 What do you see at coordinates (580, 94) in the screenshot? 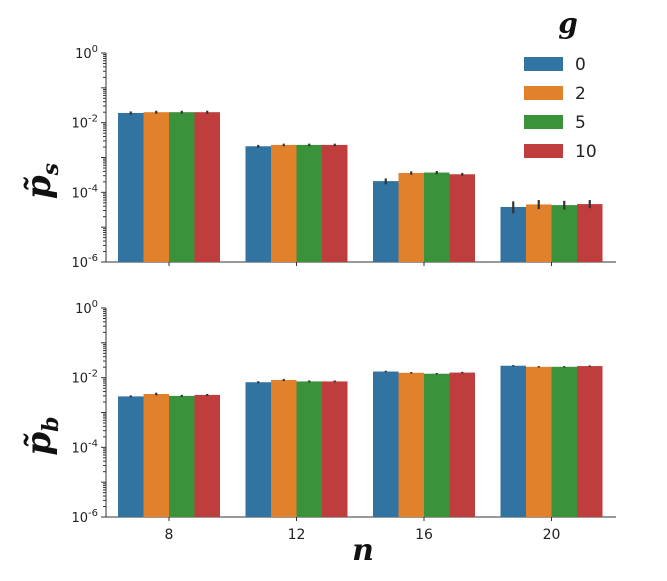
I see `legend-entry: 2` at bounding box center [580, 94].